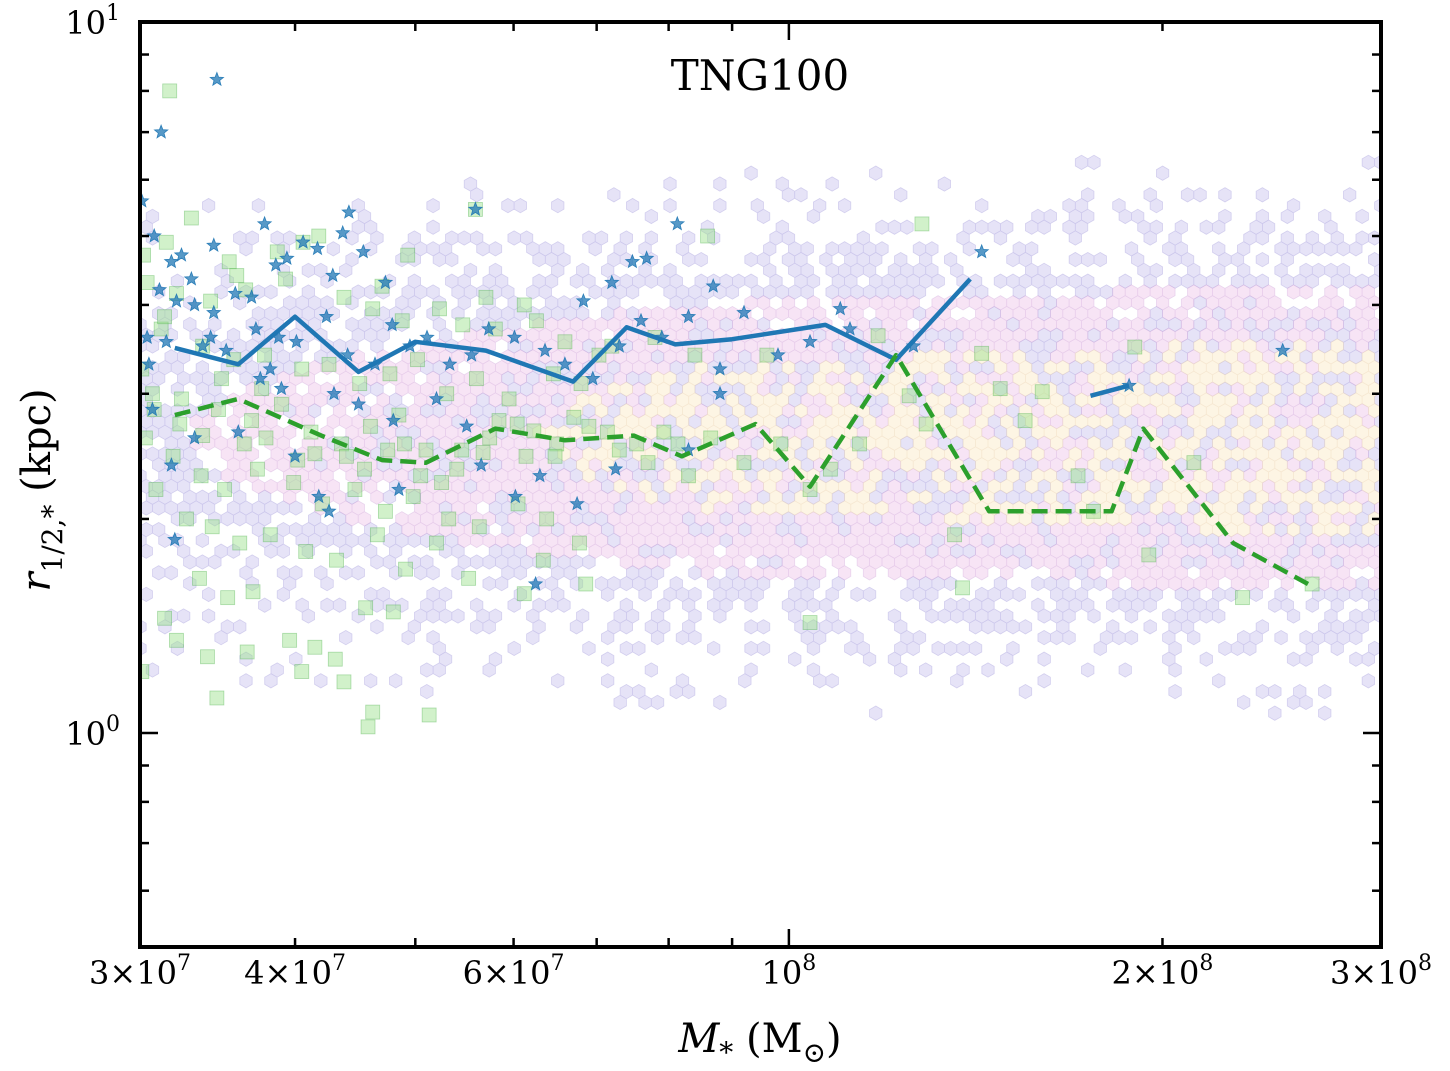 The image size is (1450, 1071). What do you see at coordinates (41, 489) in the screenshot?
I see `y-axis-label: r1/2,* (kpc)` at bounding box center [41, 489].